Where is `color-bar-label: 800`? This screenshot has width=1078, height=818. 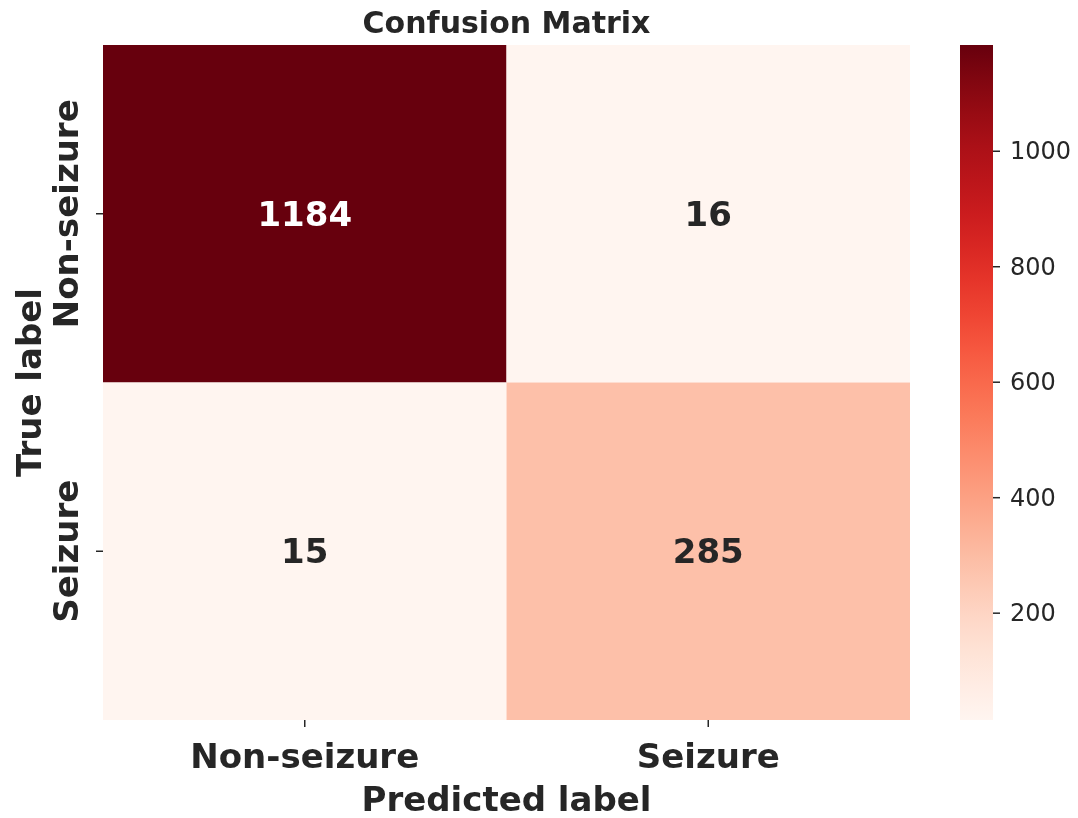 color-bar-label: 800 is located at coordinates (1033, 266).